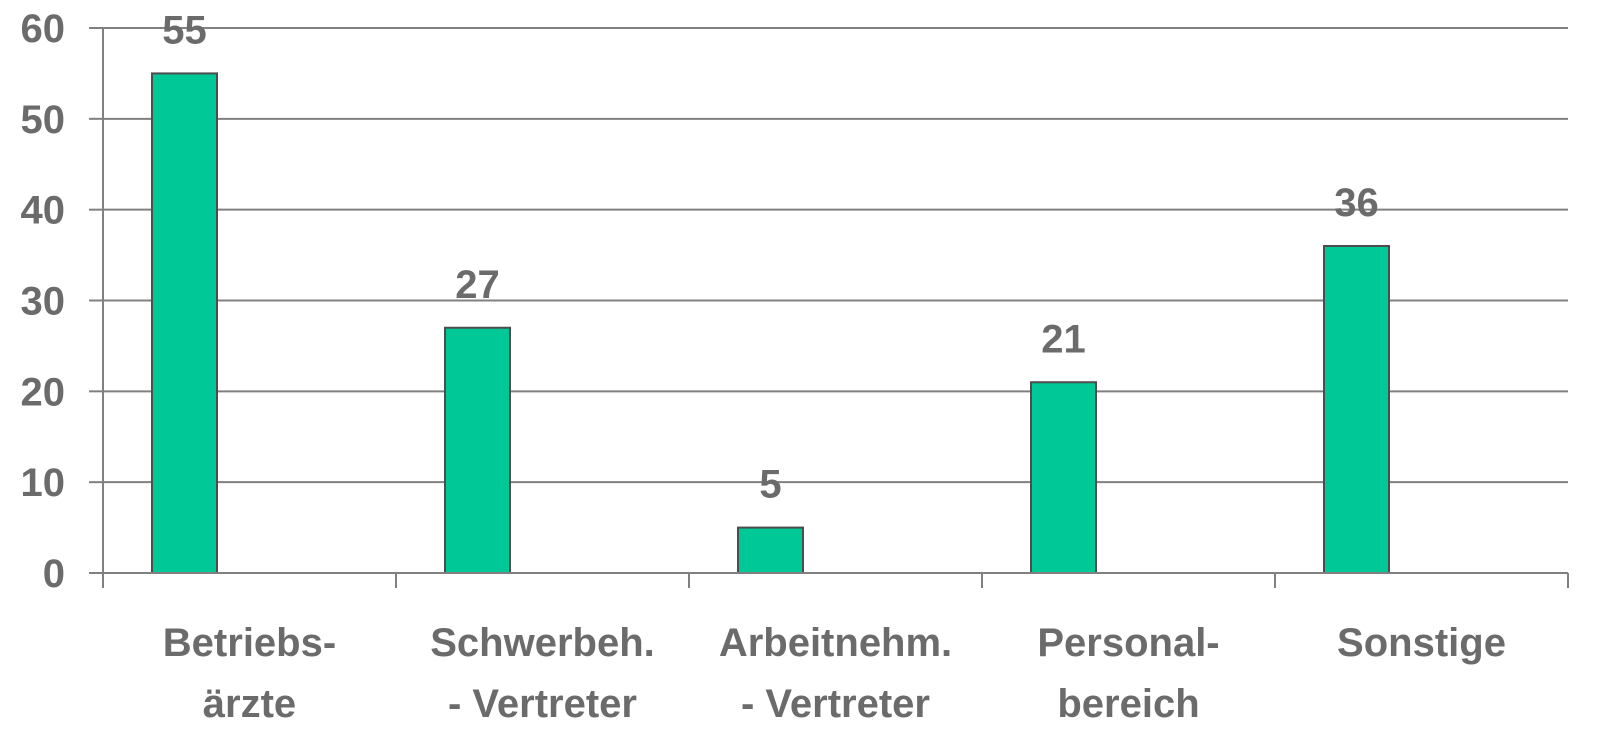 Image resolution: width=1601 pixels, height=739 pixels. I want to click on y-tick-label: 30, so click(43, 302).